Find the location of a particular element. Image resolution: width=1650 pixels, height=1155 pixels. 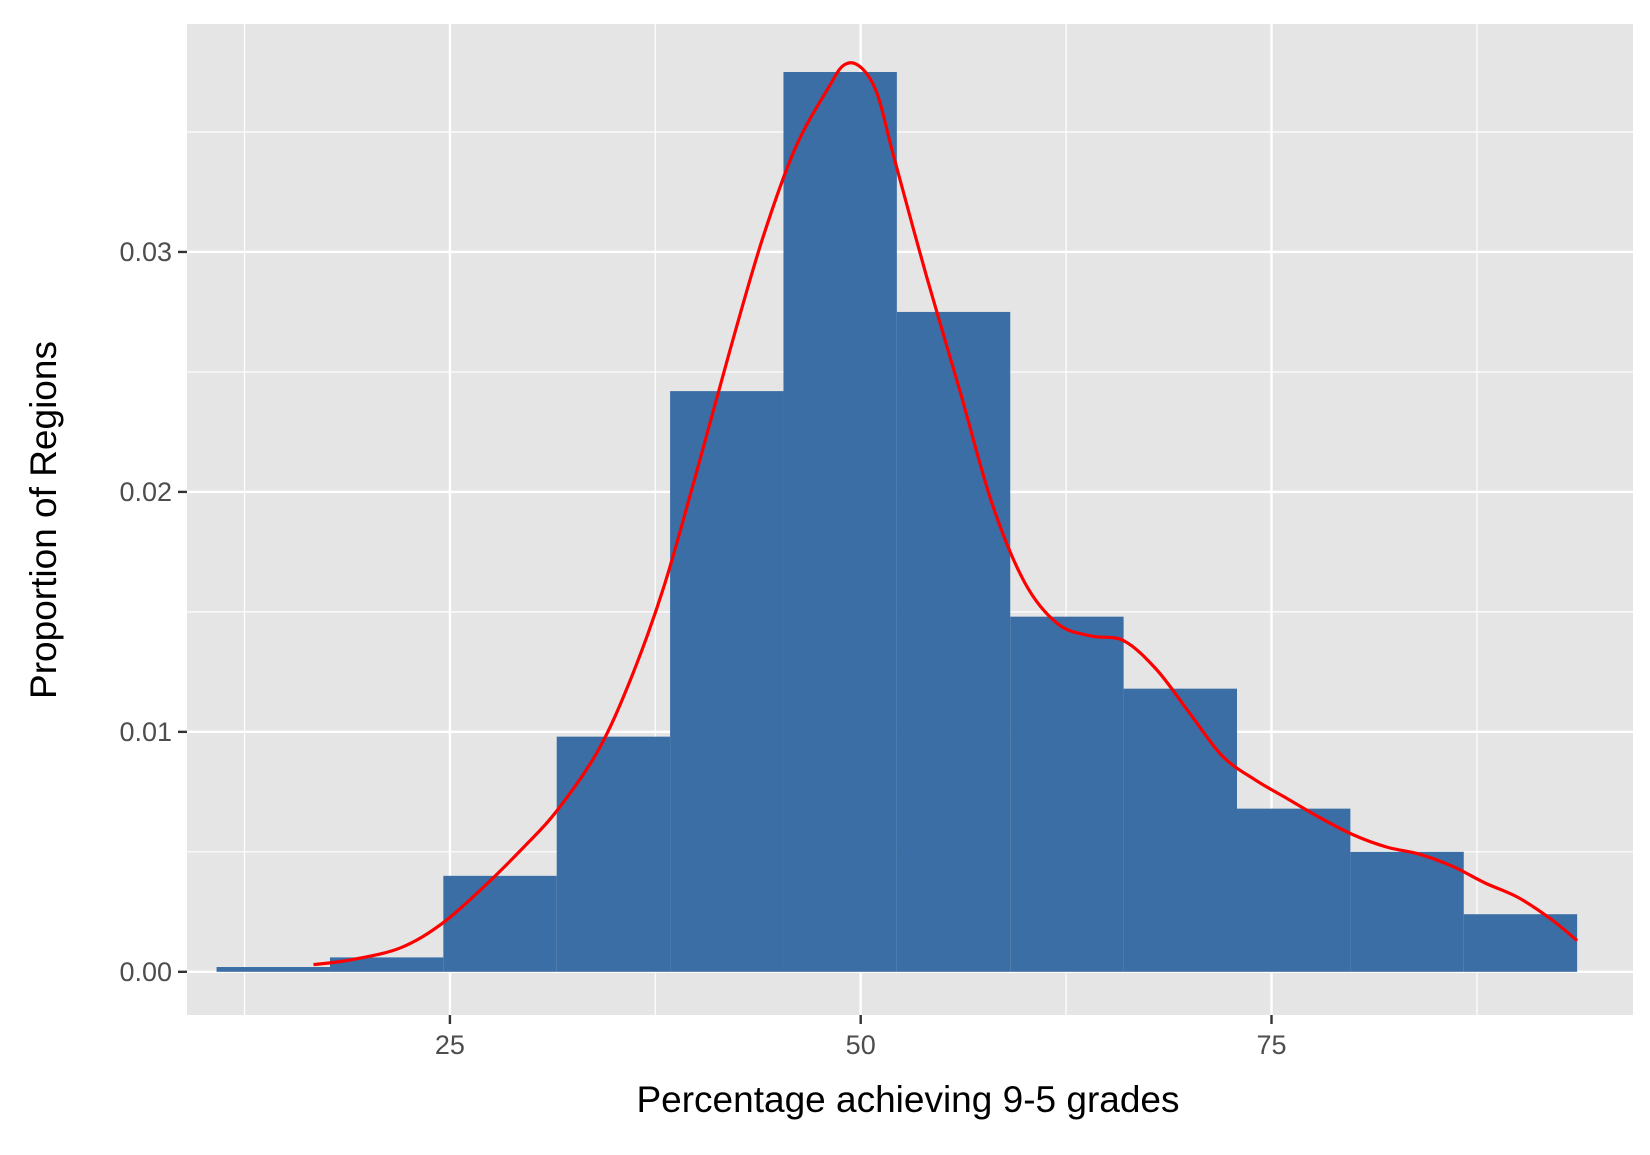

x-tick-label: 25 is located at coordinates (450, 1045).